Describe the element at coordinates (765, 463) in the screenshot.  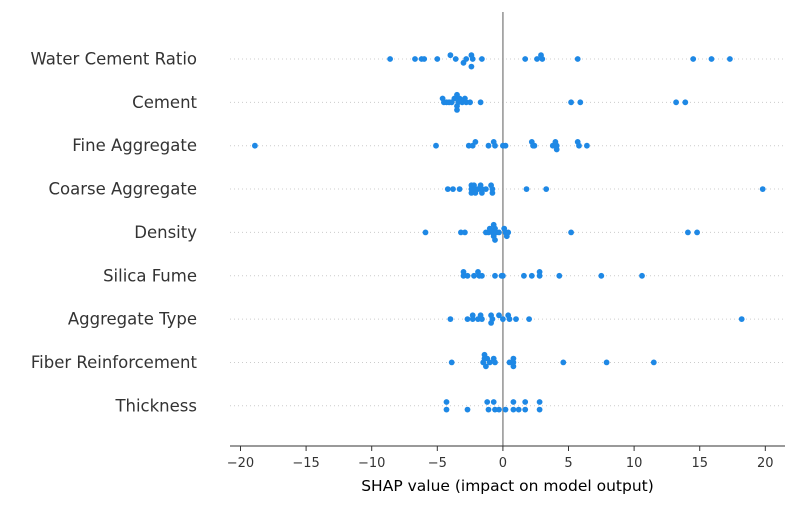
I see `x-tick-label: 20` at that location.